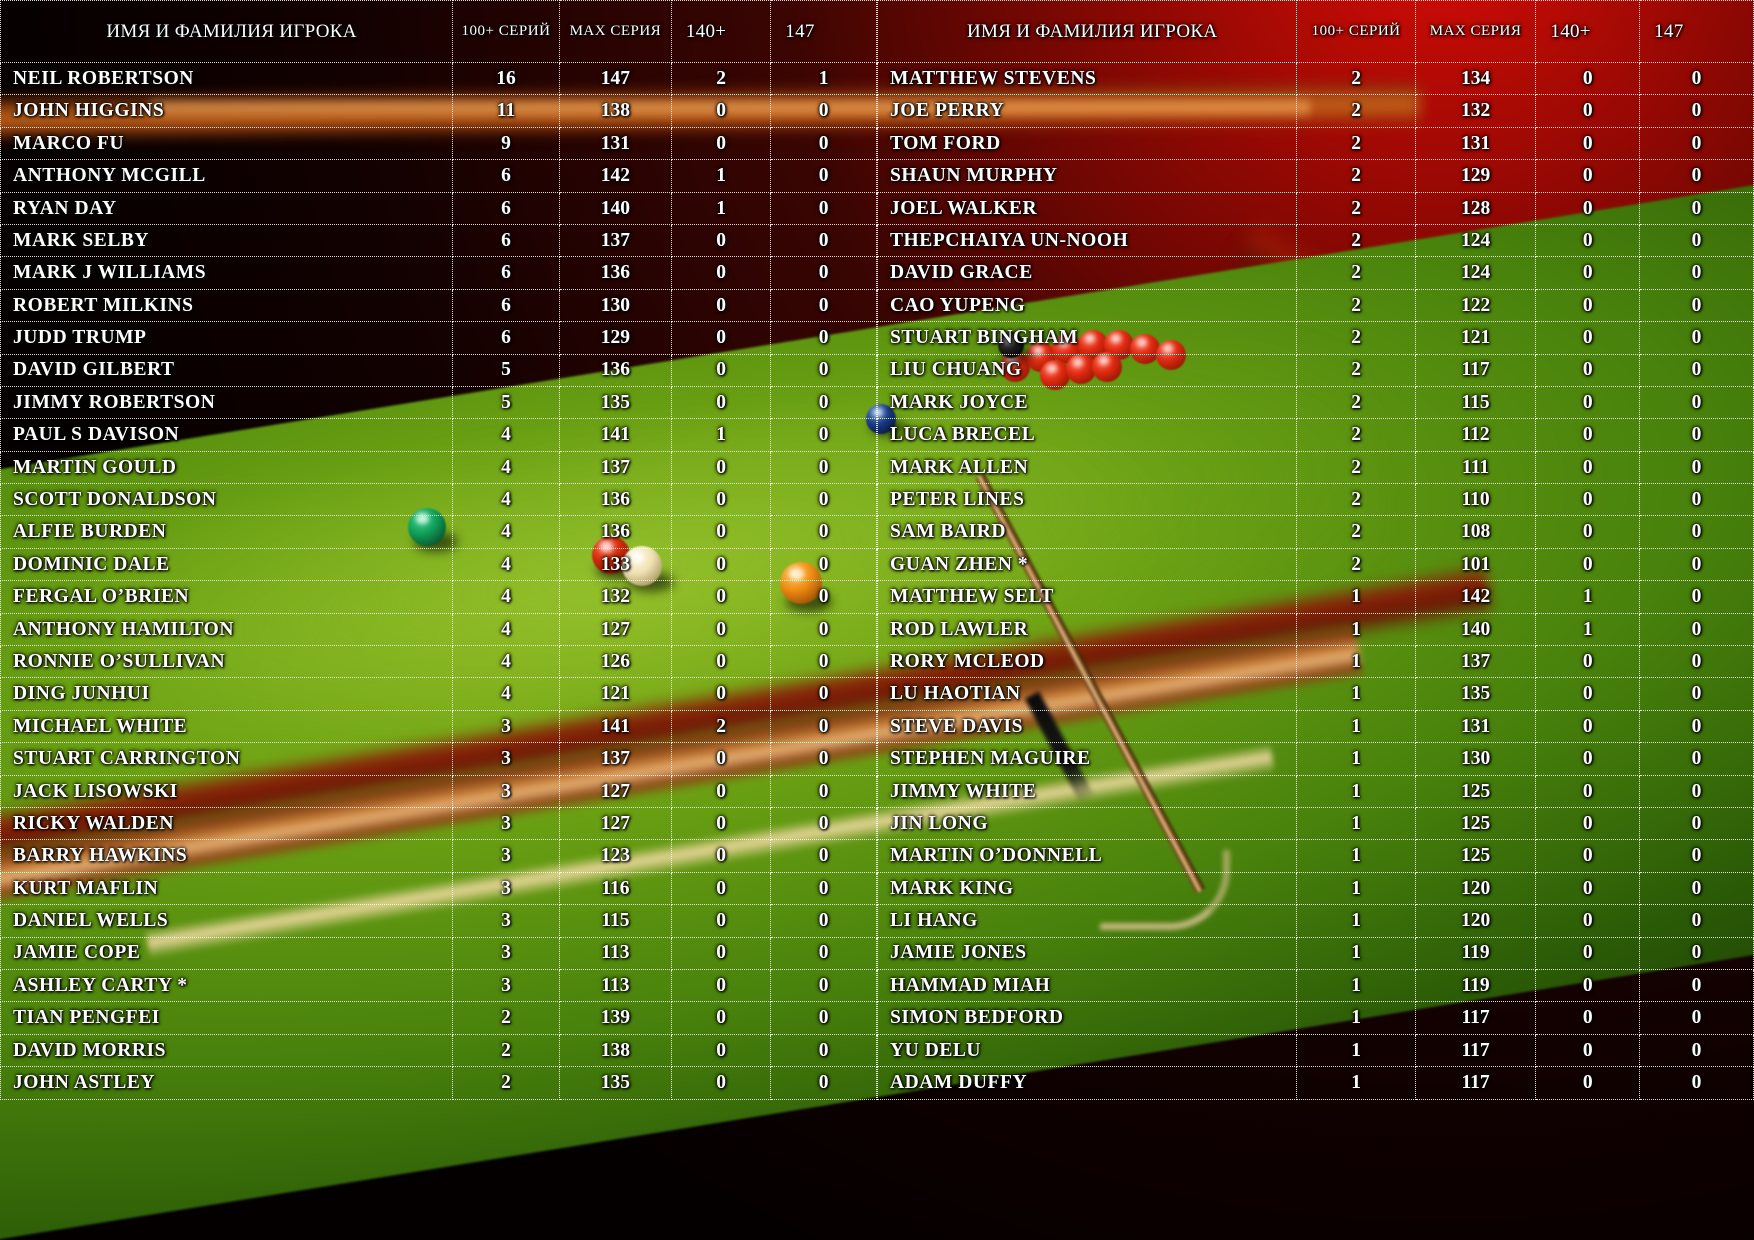 The image size is (1754, 1240). I want to click on max-break-cell: 129, so click(615, 338).